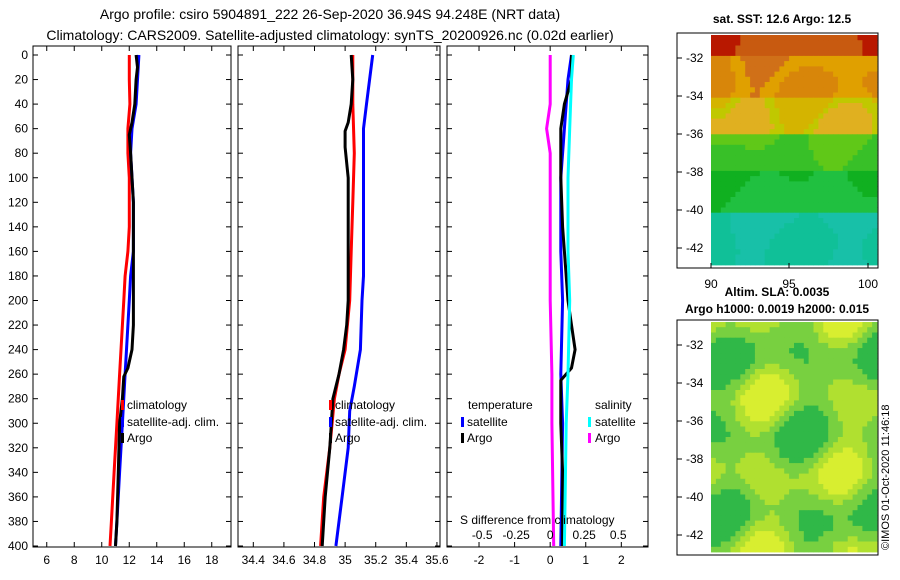 This screenshot has height=580, width=900. What do you see at coordinates (102, 560) in the screenshot?
I see `temp-x-tick-label: 10` at bounding box center [102, 560].